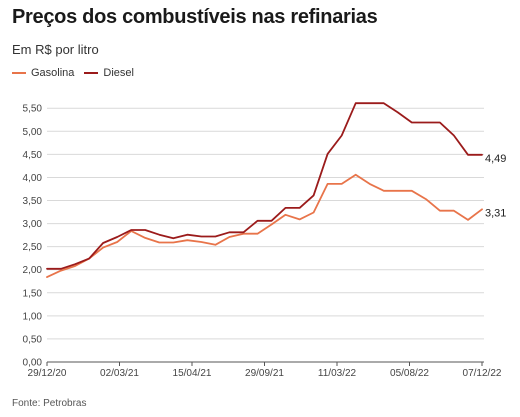 Image resolution: width=520 pixels, height=417 pixels. Describe the element at coordinates (118, 73) in the screenshot. I see `legend-label-diesel: Diesel` at that location.